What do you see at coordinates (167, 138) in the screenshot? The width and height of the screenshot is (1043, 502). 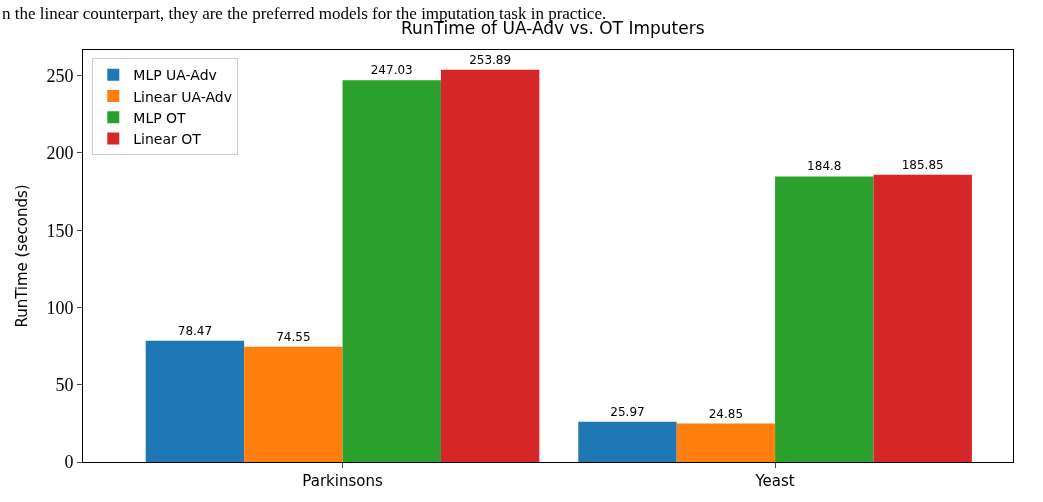 I see `legend-label: Linear OT` at bounding box center [167, 138].